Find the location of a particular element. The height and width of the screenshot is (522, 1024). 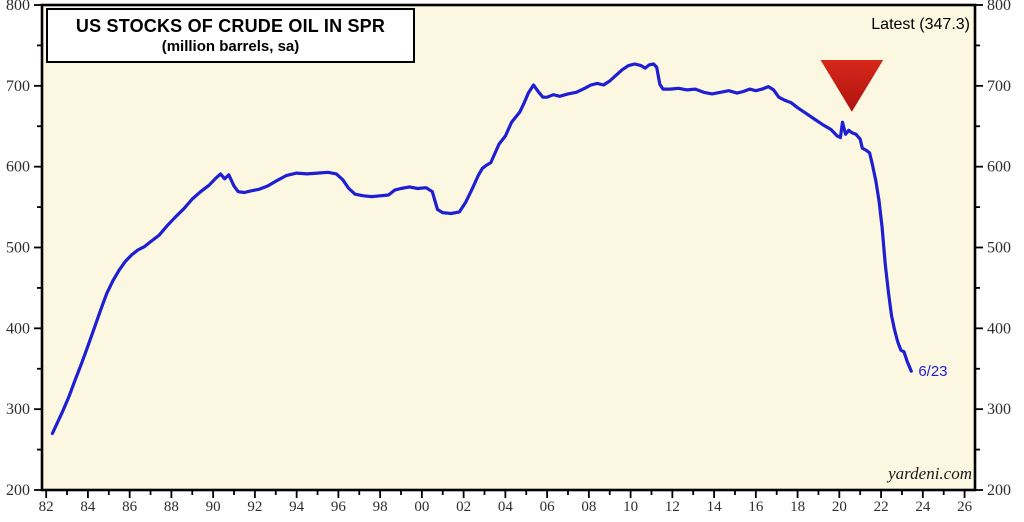

x-axis-label: 14 is located at coordinates (715, 507).